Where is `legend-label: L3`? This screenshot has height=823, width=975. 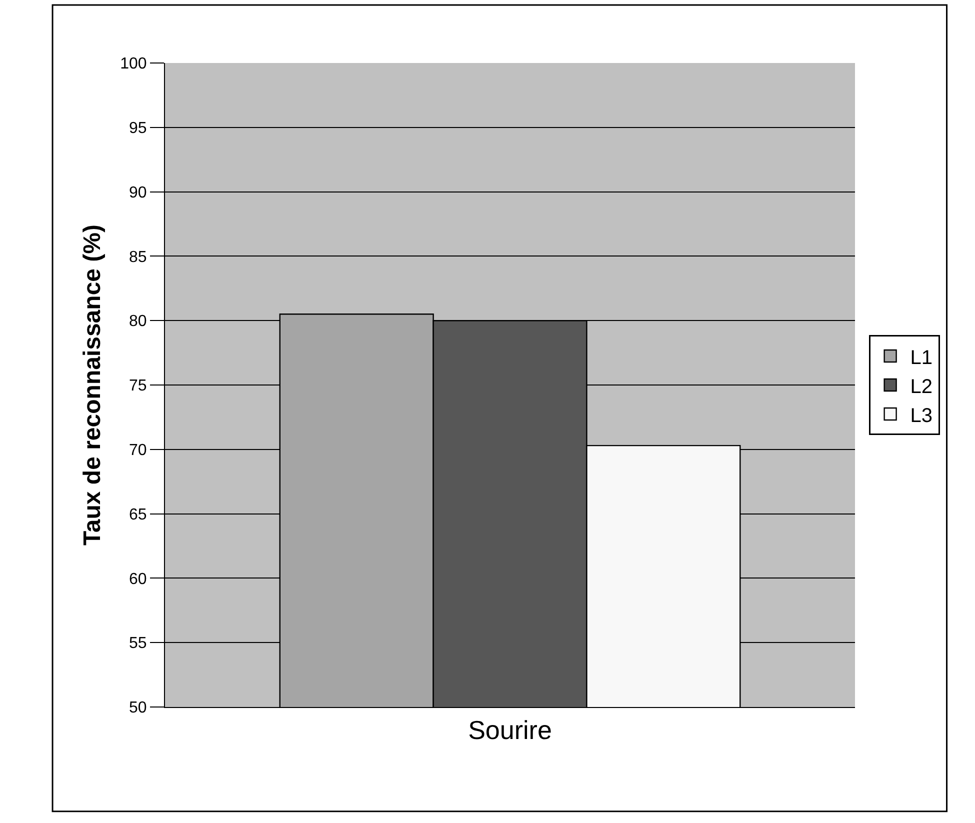 legend-label: L3 is located at coordinates (921, 415).